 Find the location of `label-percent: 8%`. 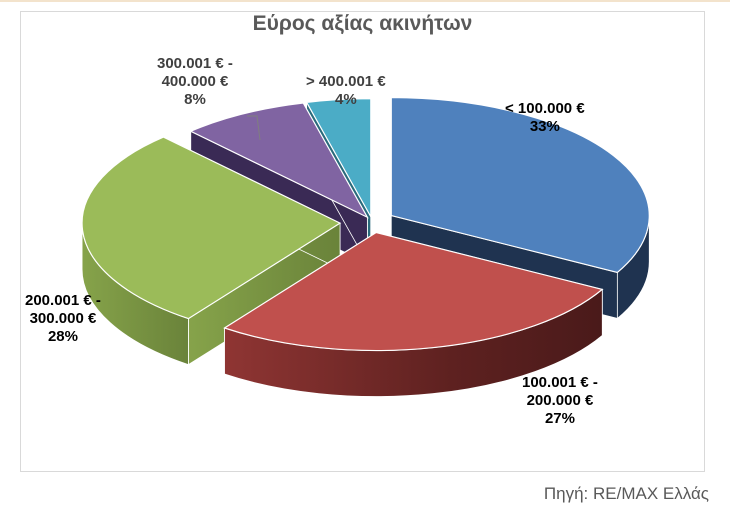

label-percent: 8% is located at coordinates (195, 99).